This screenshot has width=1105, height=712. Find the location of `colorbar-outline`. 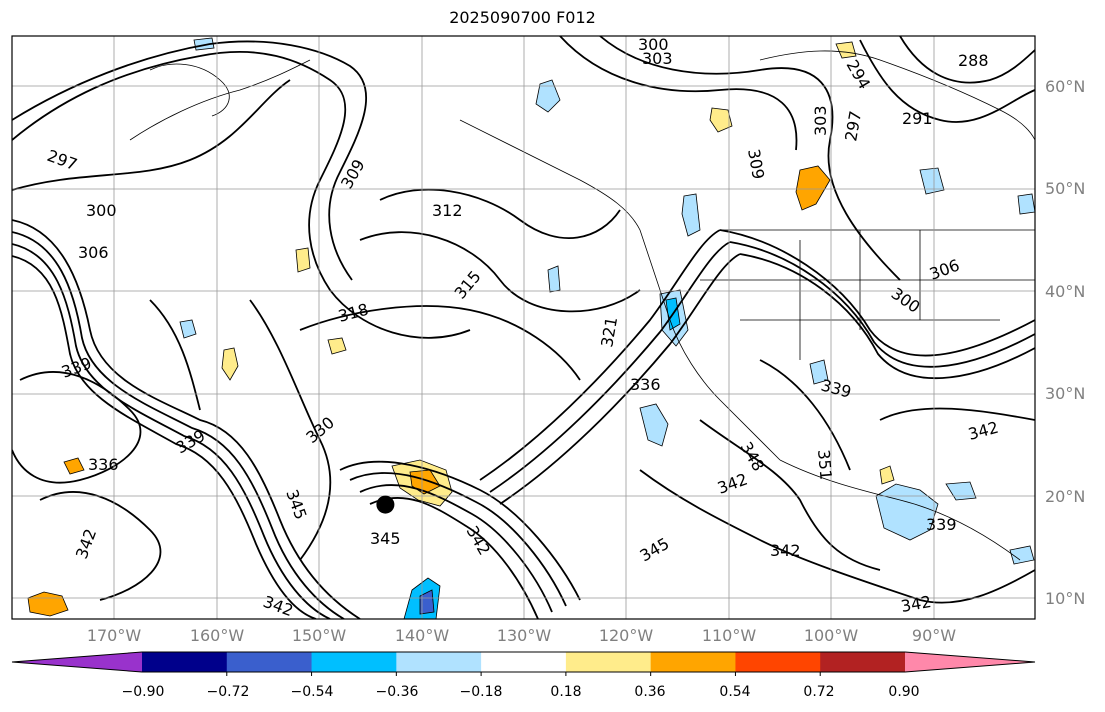

colorbar-outline is located at coordinates (523, 662).